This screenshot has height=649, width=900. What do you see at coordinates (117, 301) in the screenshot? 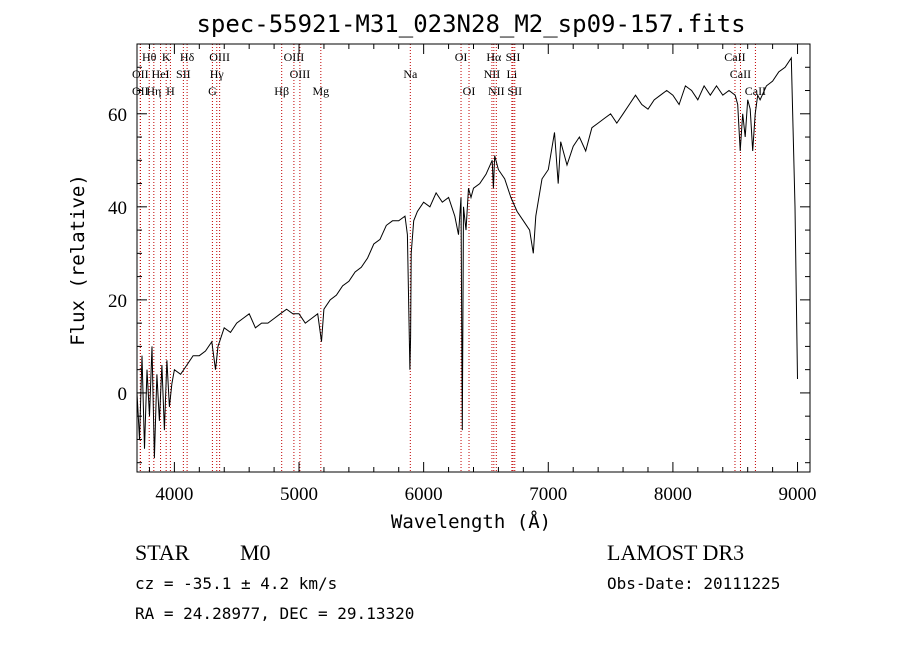
I see `y-tick-label-1: 20` at bounding box center [117, 301].